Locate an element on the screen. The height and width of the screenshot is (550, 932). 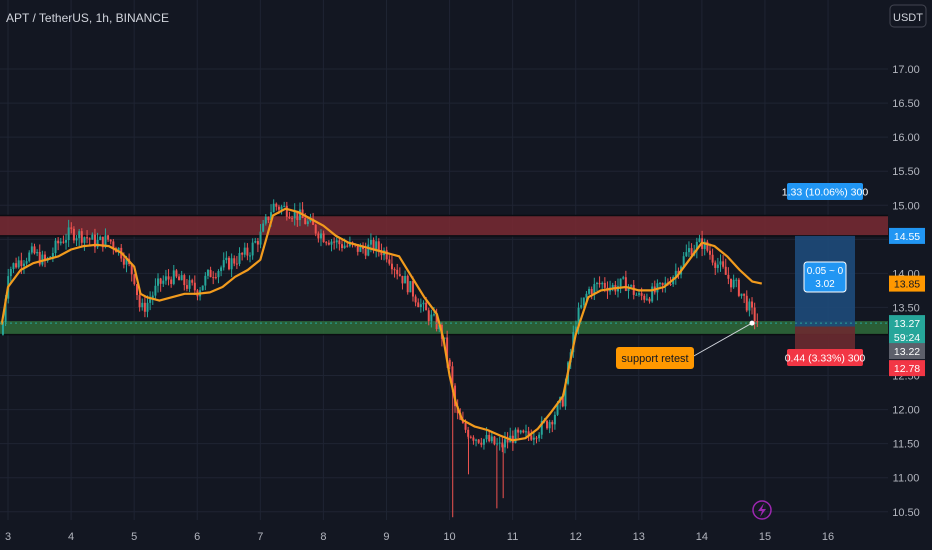
position-center-label: 0.05 ~ 0 3.02 is located at coordinates (825, 277).